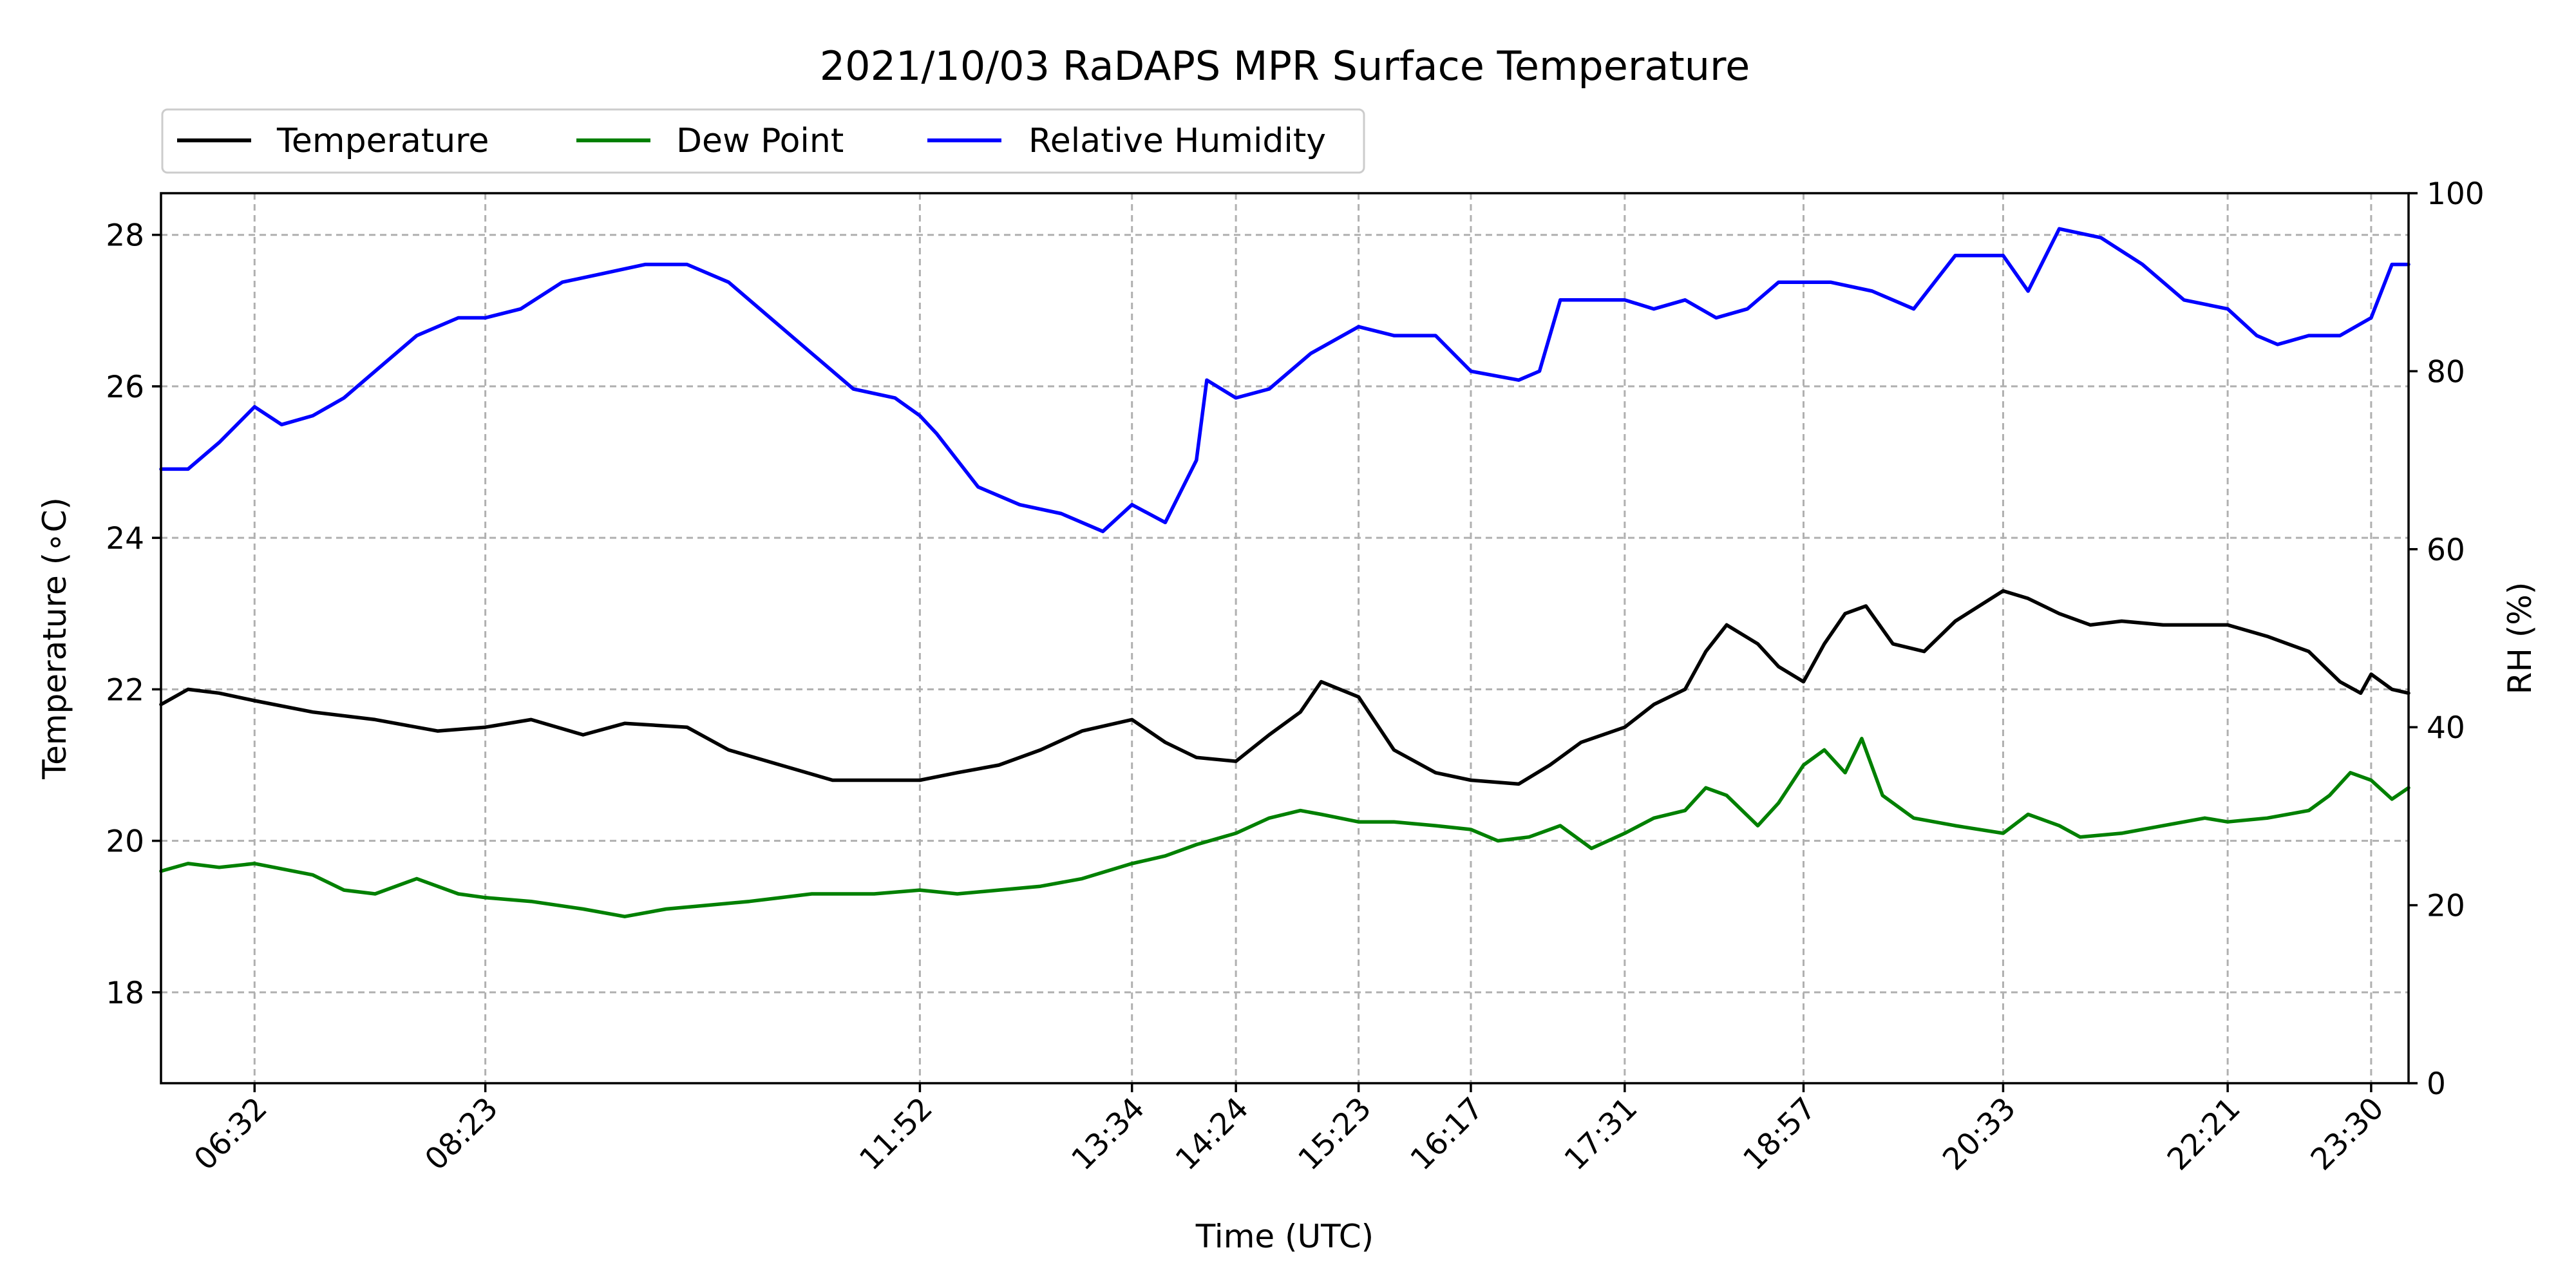  Describe the element at coordinates (2456, 194) in the screenshot. I see `y2-tick-label-100: 100` at that location.